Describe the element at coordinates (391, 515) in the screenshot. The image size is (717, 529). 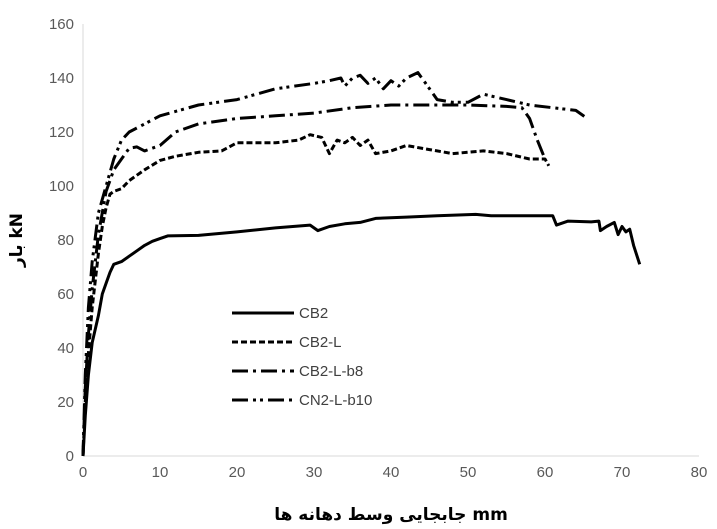
I see `x-axis-title: جابجایی وسط دهانه ها mm` at that location.